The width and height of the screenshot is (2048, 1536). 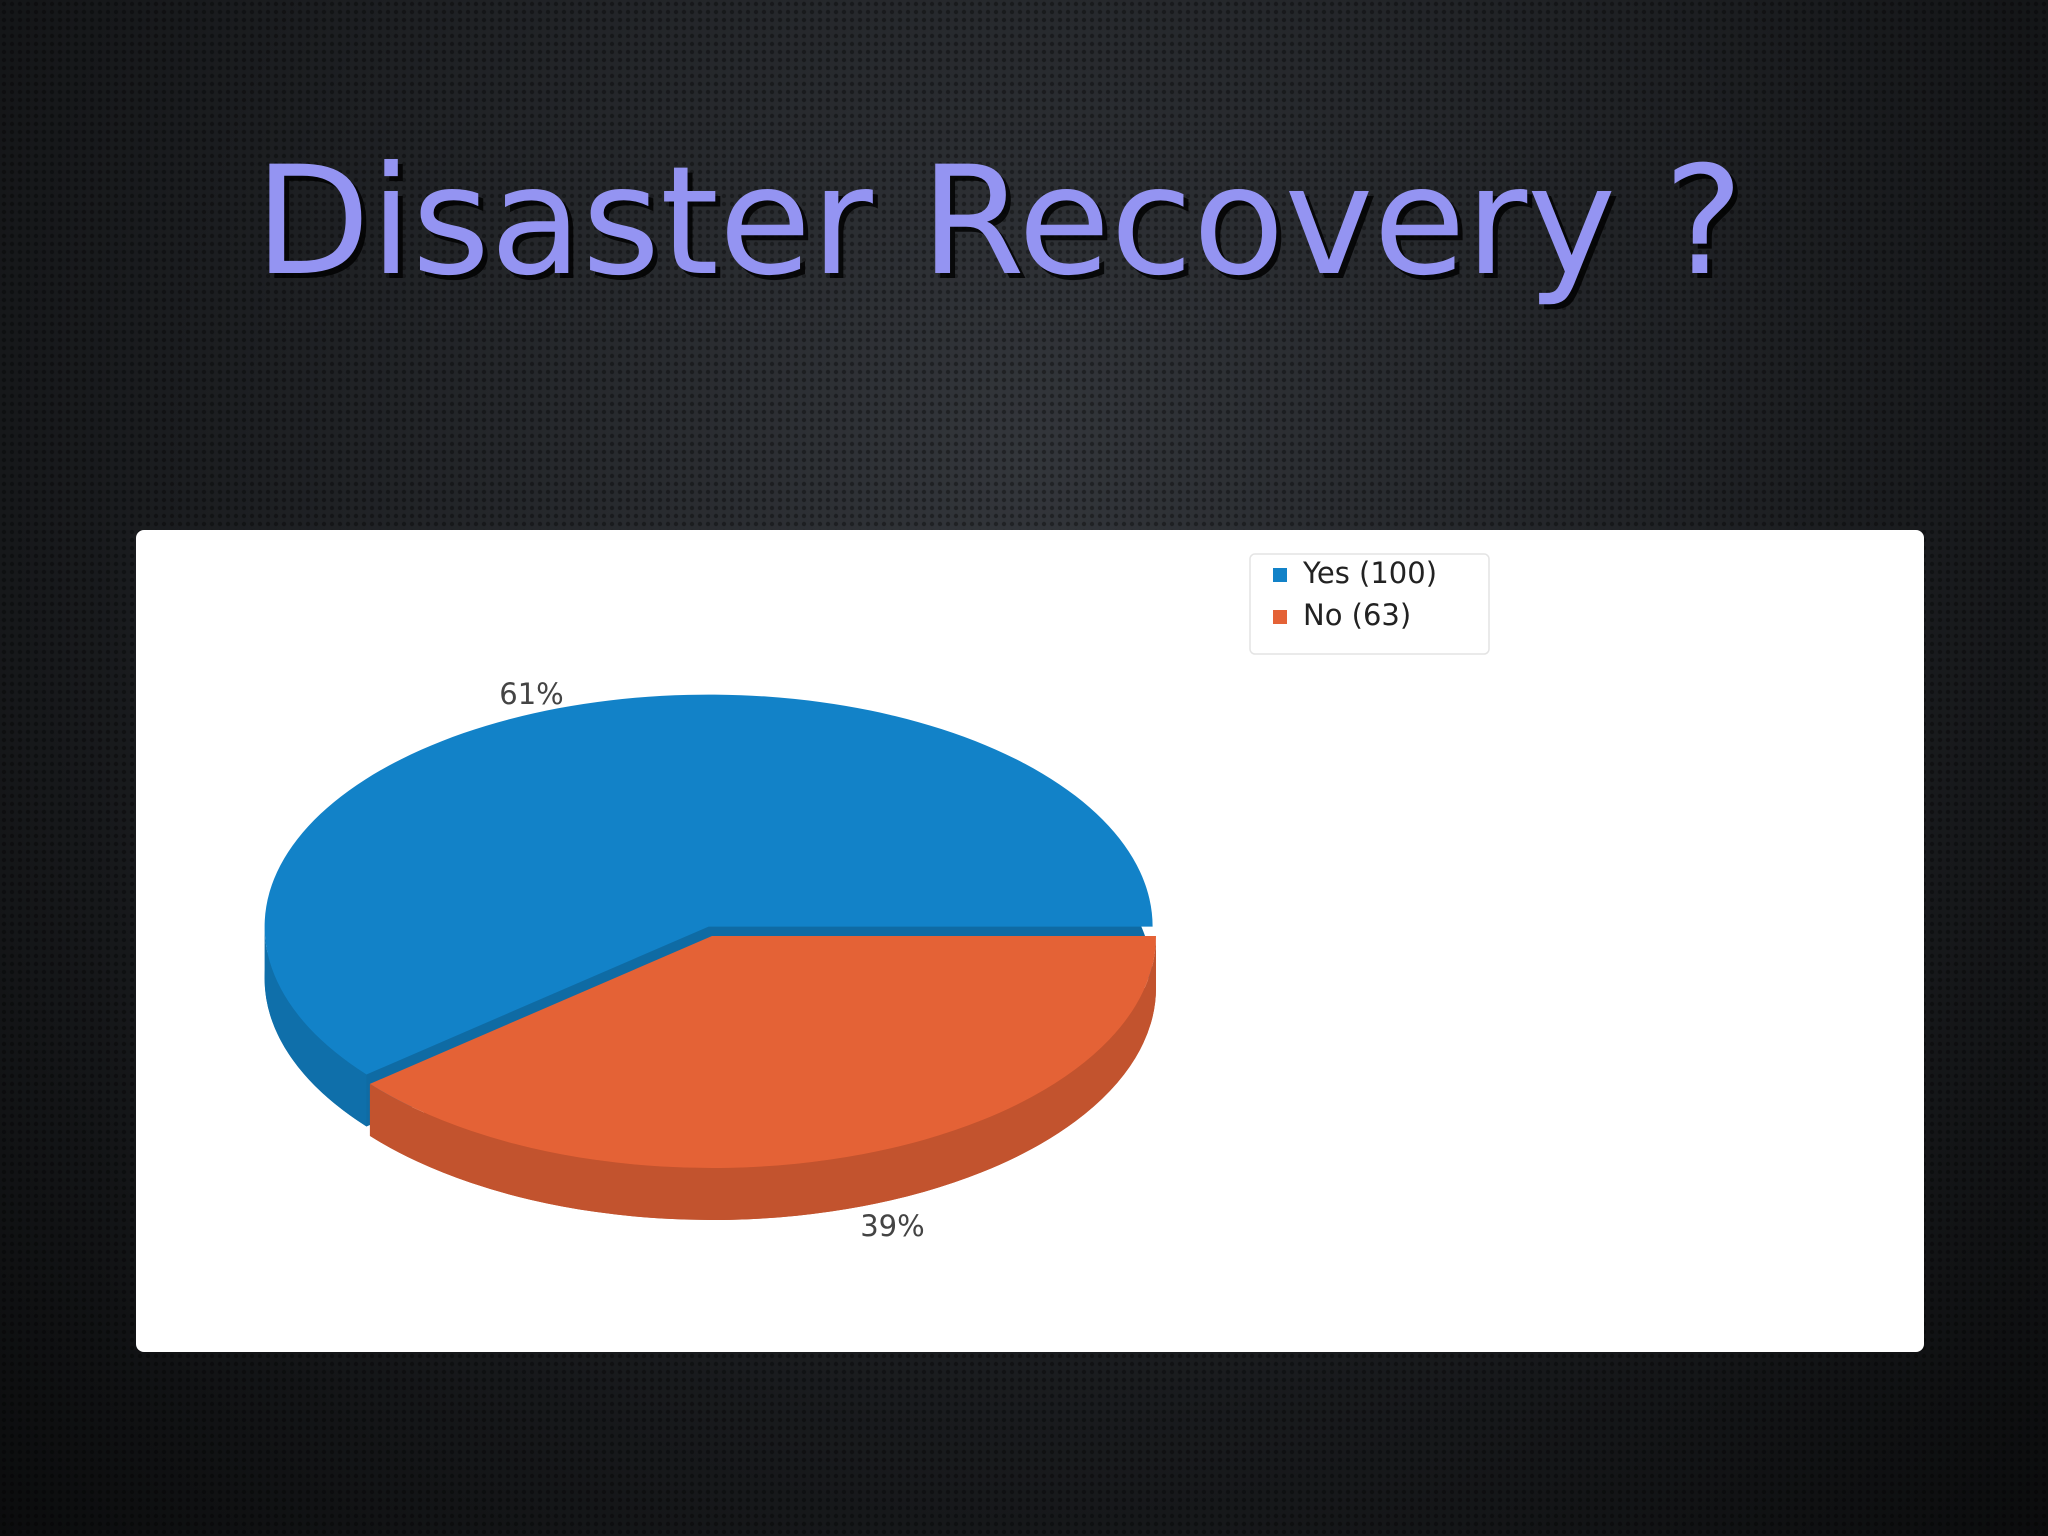 What do you see at coordinates (1369, 573) in the screenshot?
I see `legend-label: Yes (100)` at bounding box center [1369, 573].